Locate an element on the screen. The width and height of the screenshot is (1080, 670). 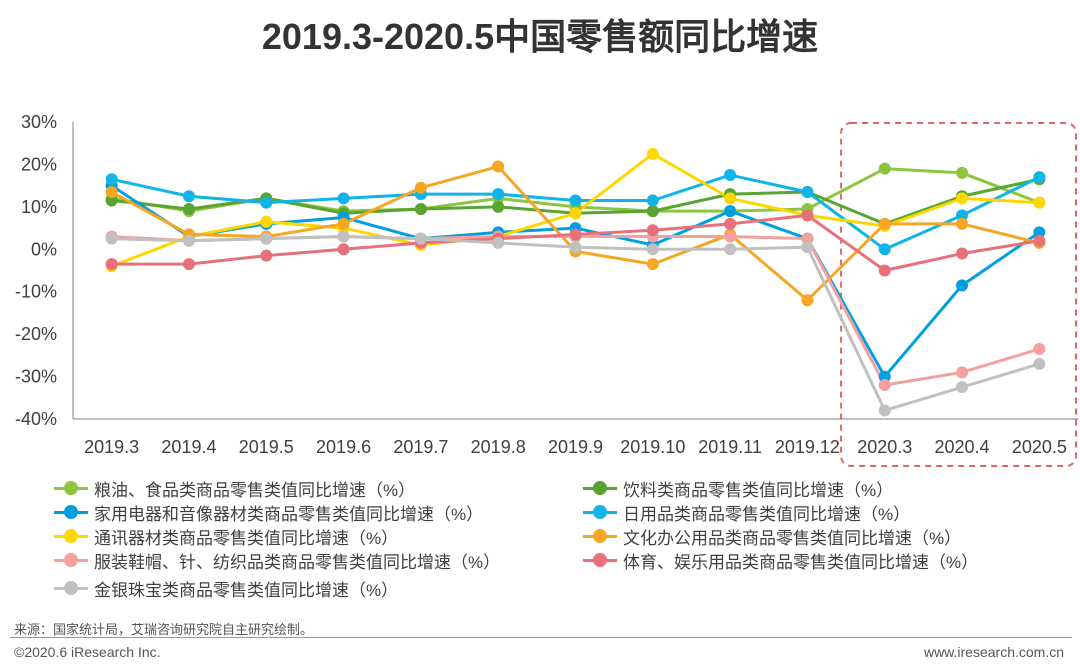
y-tick-label: -20% is located at coordinates (36, 334).